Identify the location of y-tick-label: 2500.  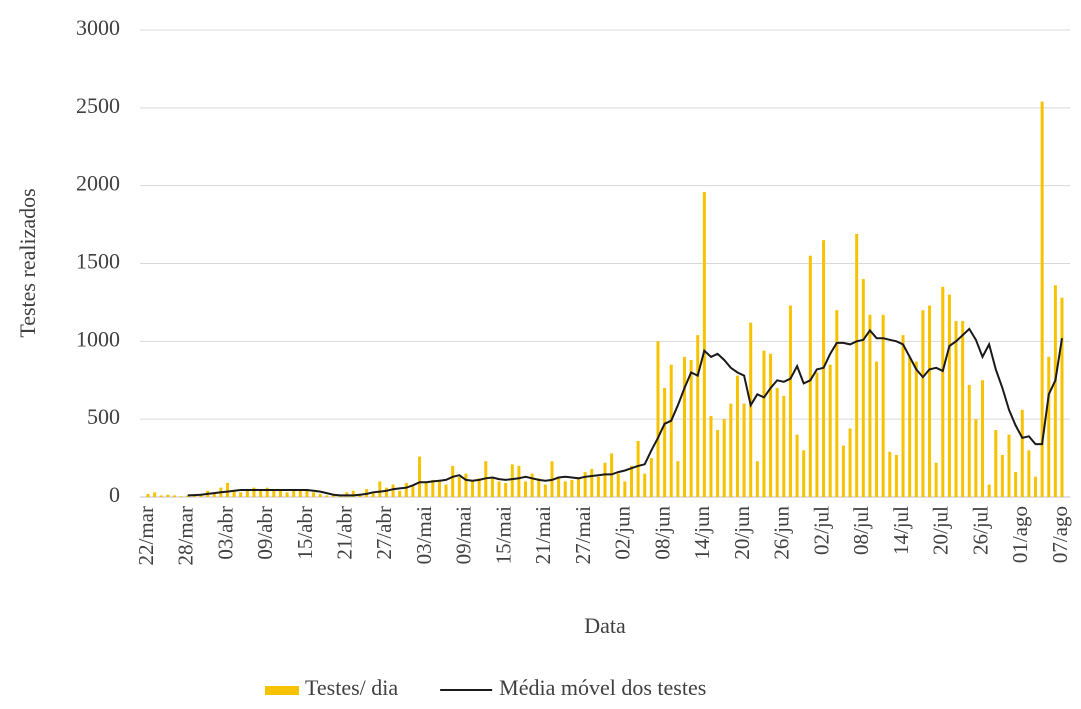
(98, 105).